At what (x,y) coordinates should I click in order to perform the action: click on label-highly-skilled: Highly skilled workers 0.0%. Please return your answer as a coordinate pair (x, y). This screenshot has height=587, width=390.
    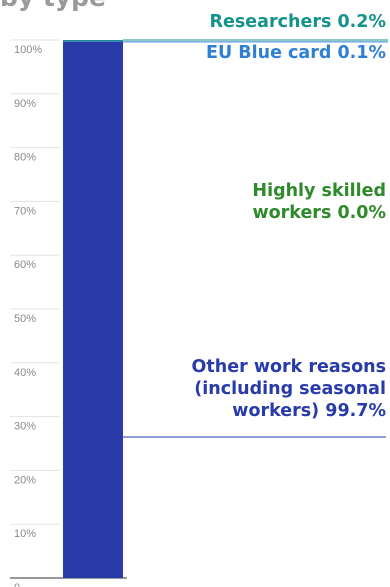
    Looking at the image, I should click on (319, 202).